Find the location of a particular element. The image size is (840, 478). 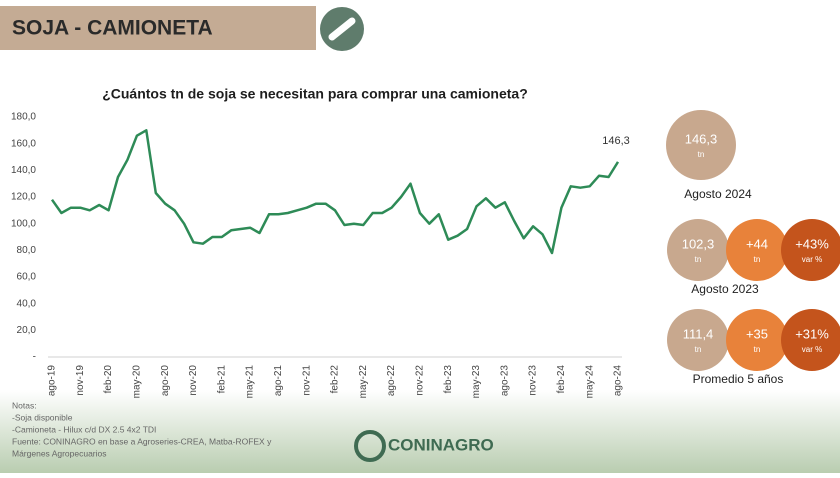

summary-value: 146,3 is located at coordinates (701, 138).